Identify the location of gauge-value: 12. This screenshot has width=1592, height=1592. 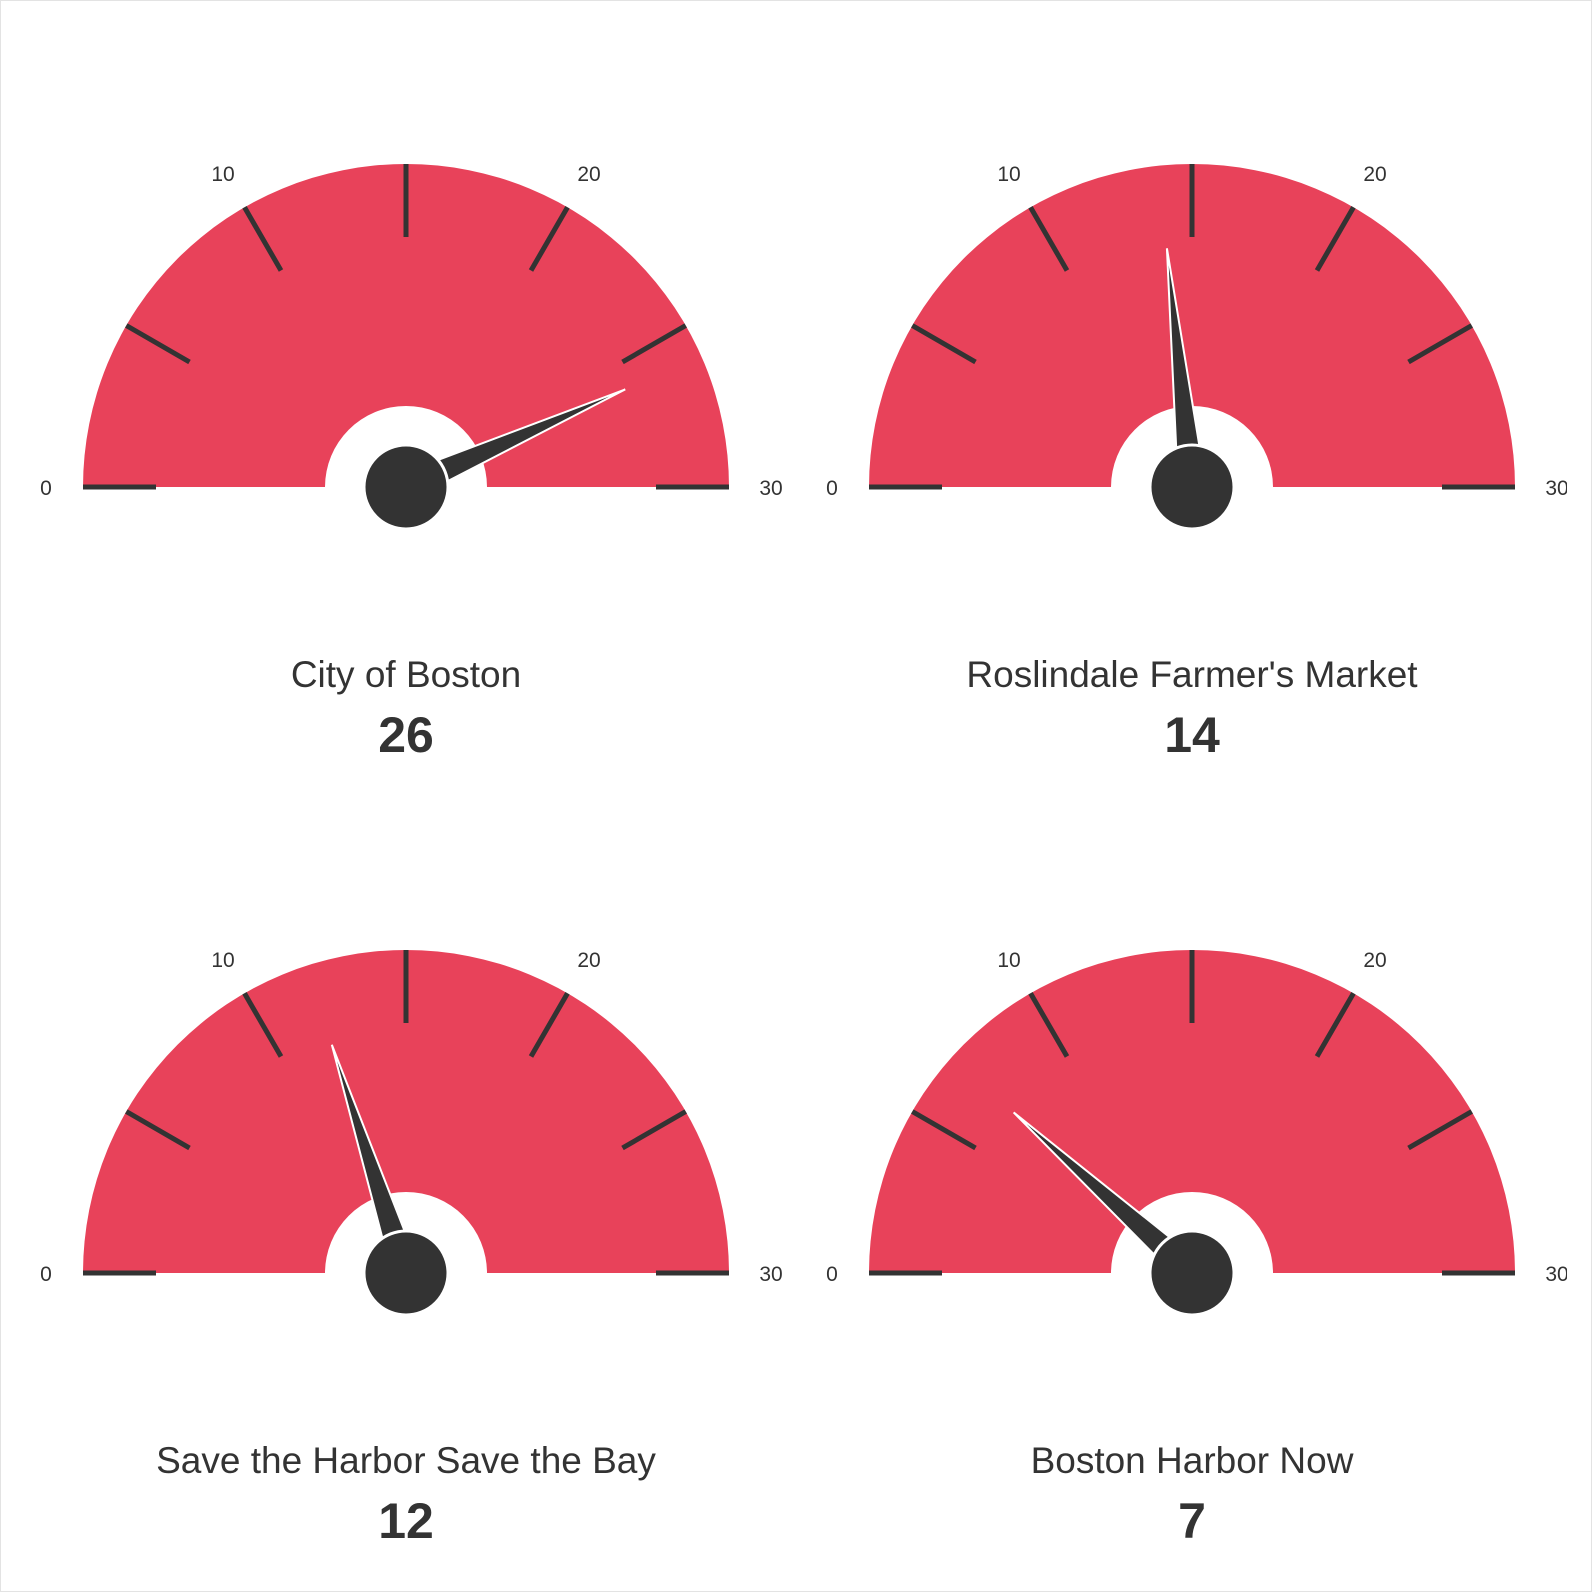
(406, 1521).